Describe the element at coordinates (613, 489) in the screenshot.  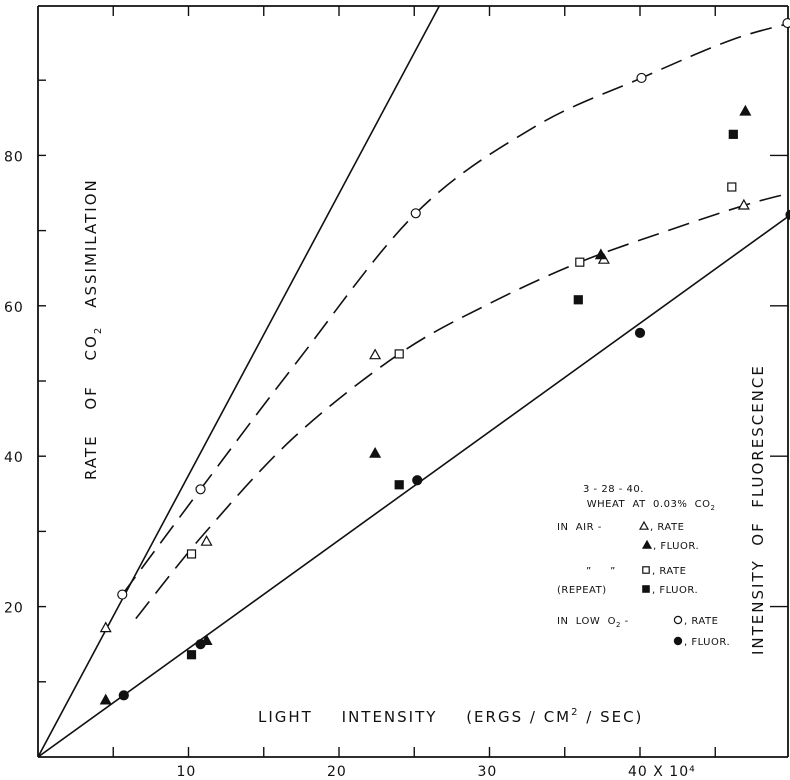
I see `legend-date: 3 - 28 - 40.` at that location.